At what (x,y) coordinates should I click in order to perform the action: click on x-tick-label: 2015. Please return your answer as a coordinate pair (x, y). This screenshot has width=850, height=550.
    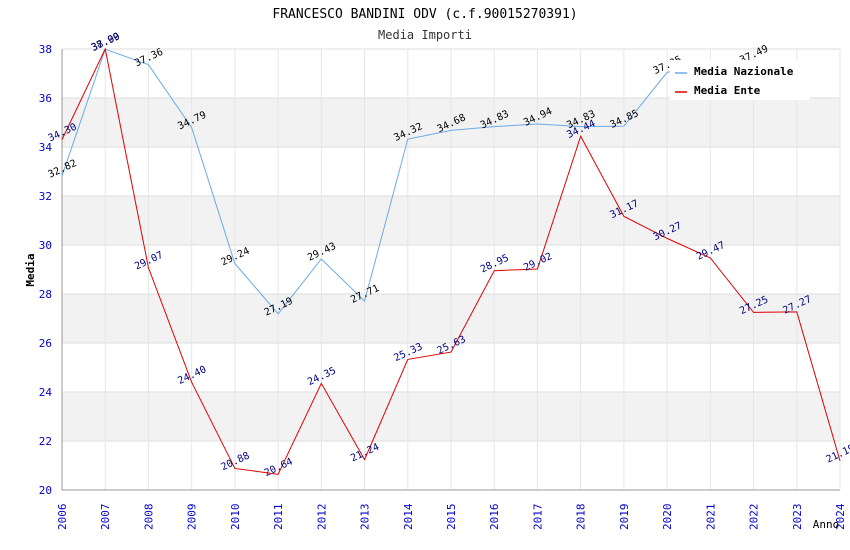
    Looking at the image, I should click on (451, 517).